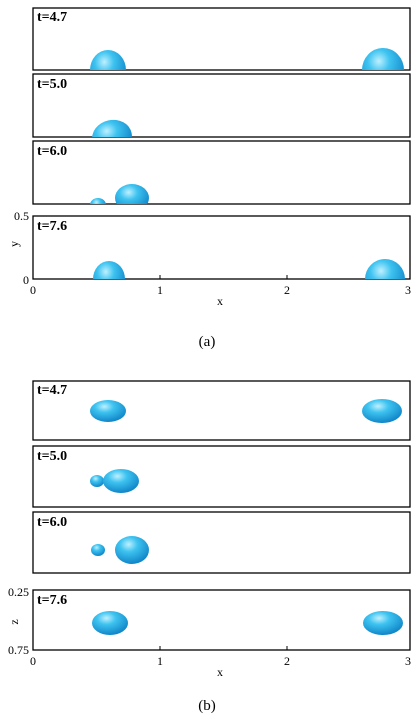 This screenshot has height=718, width=413. Describe the element at coordinates (207, 342) in the screenshot. I see `caption: (a)` at that location.